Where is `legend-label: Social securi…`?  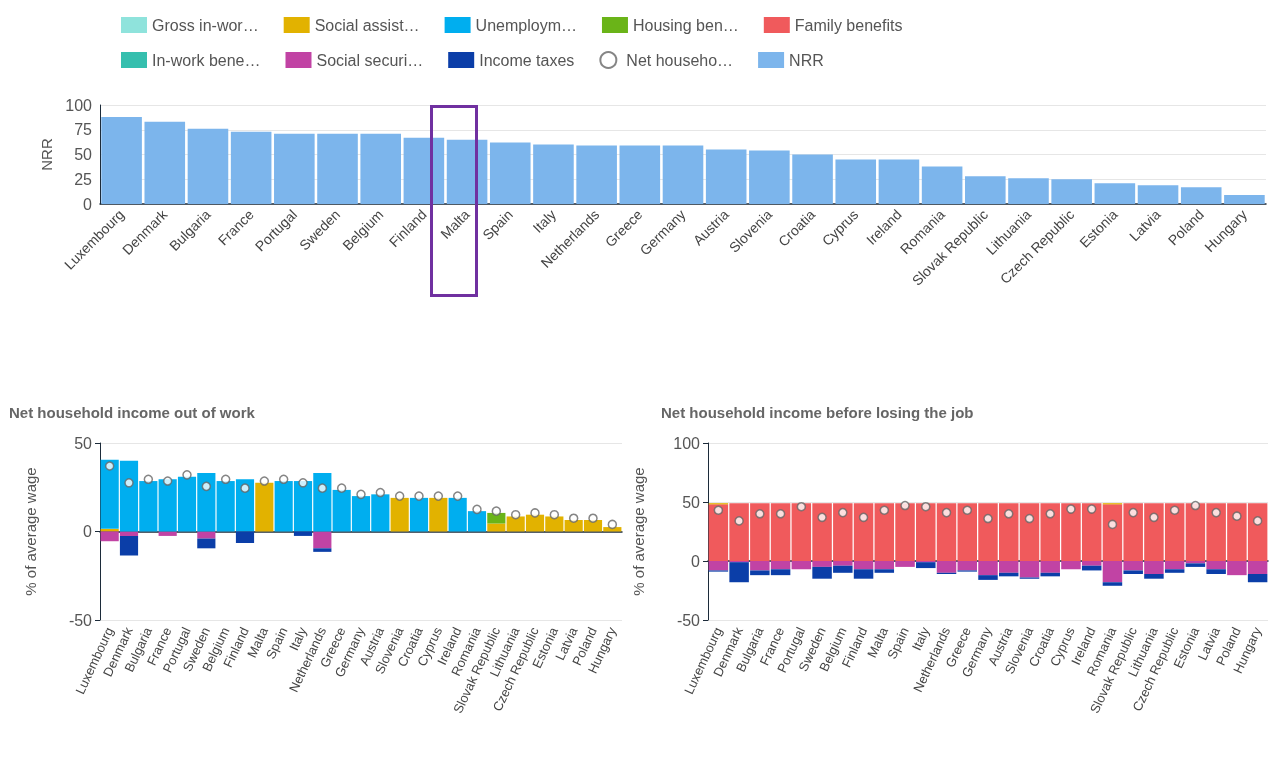
legend-label: Social securi… is located at coordinates (370, 60).